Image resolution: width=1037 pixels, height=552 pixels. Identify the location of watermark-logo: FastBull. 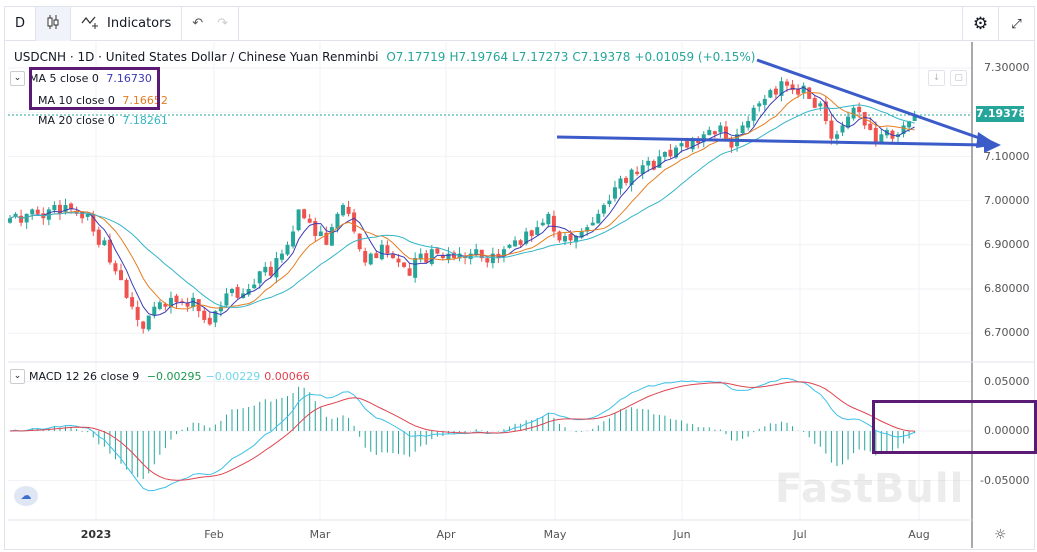
(870, 489).